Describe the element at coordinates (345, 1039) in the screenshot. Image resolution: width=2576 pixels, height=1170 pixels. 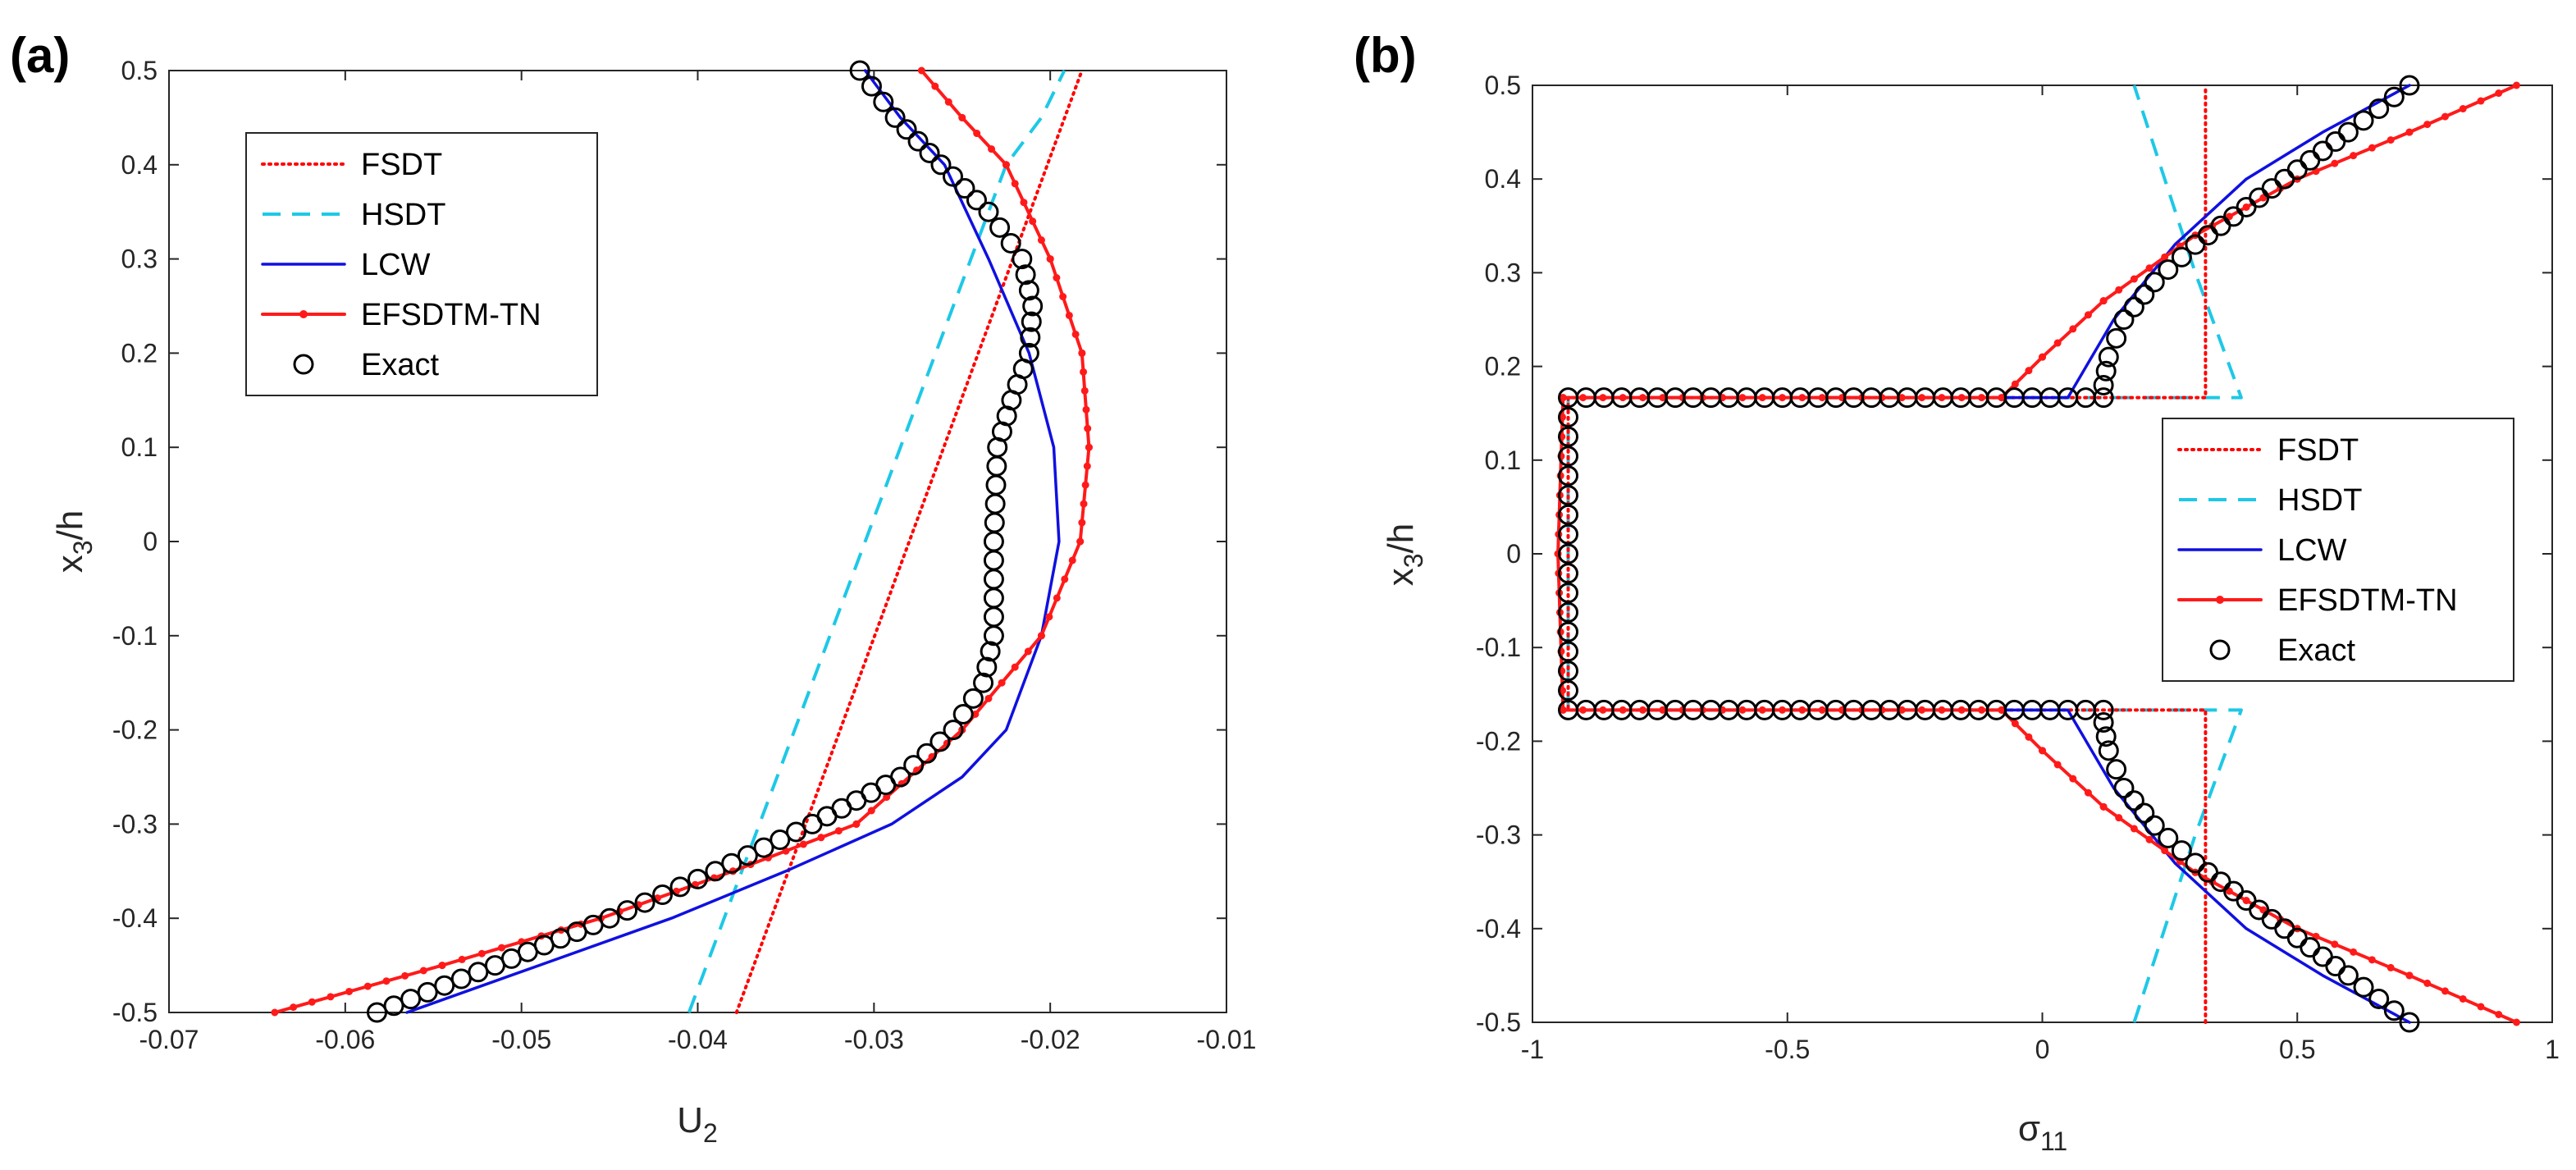
I see `x-tick-label: -0.06` at that location.